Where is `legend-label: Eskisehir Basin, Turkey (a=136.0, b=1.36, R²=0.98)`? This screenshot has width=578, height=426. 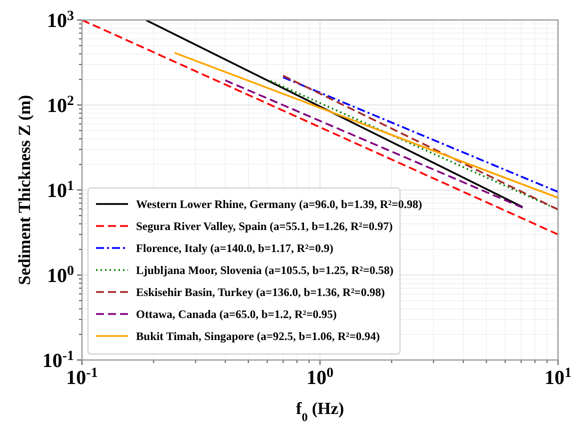
legend-label: Eskisehir Basin, Turkey (a=136.0, b=1.36, R²=0.98) is located at coordinates (260, 293).